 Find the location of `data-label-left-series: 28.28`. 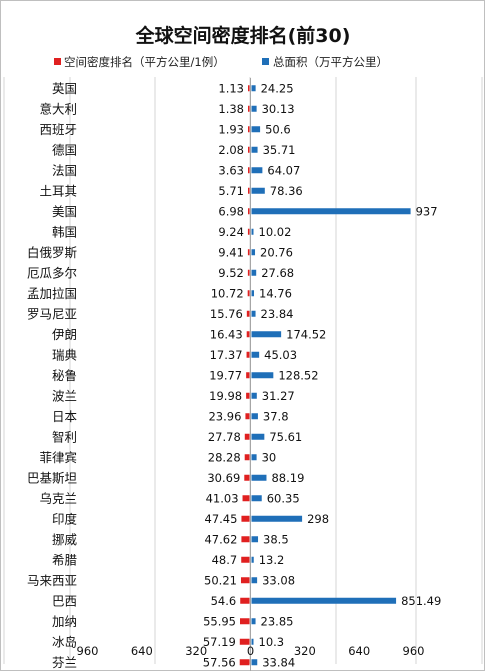

data-label-left-series: 28.28 is located at coordinates (224, 457).